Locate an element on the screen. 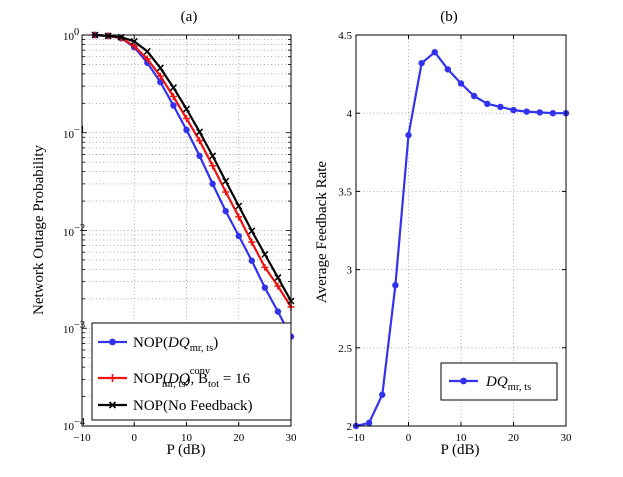  panel-b-x-tick-labels: −10 0 10 20 30 is located at coordinates (459, 438).